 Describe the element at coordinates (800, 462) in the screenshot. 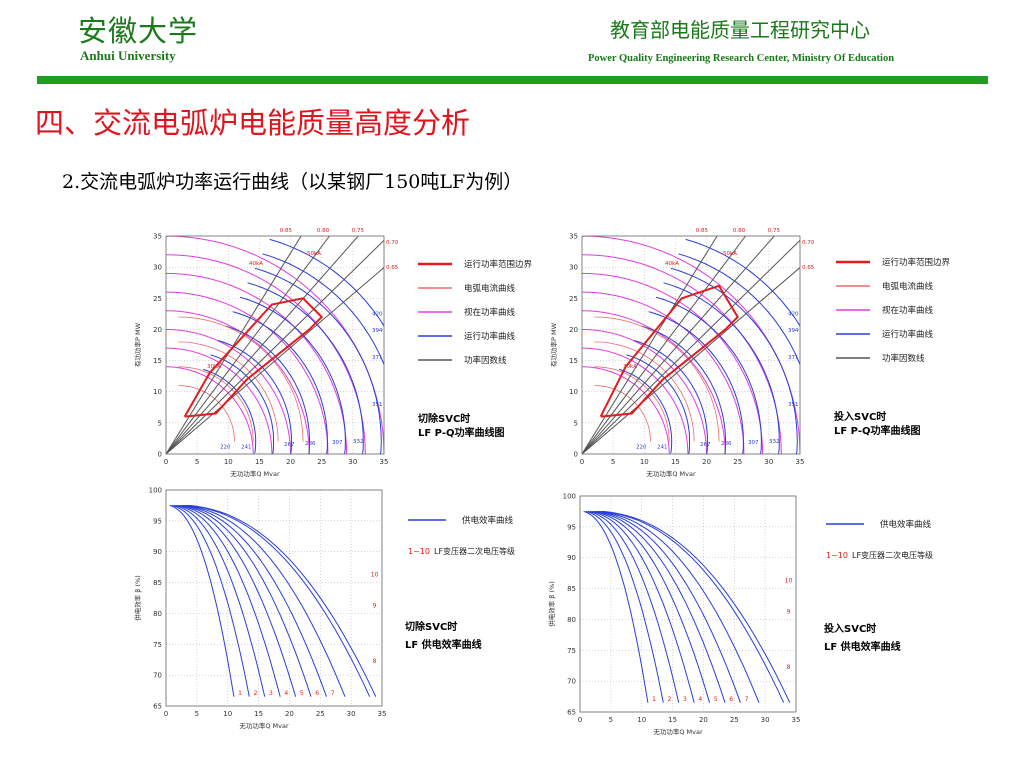

I see `x-tick-label: 35` at that location.